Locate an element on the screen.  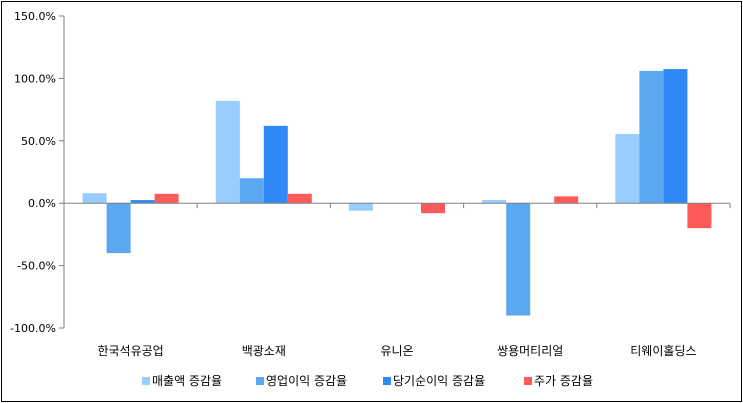
y-tick-label: 0.0% is located at coordinates (42, 203).